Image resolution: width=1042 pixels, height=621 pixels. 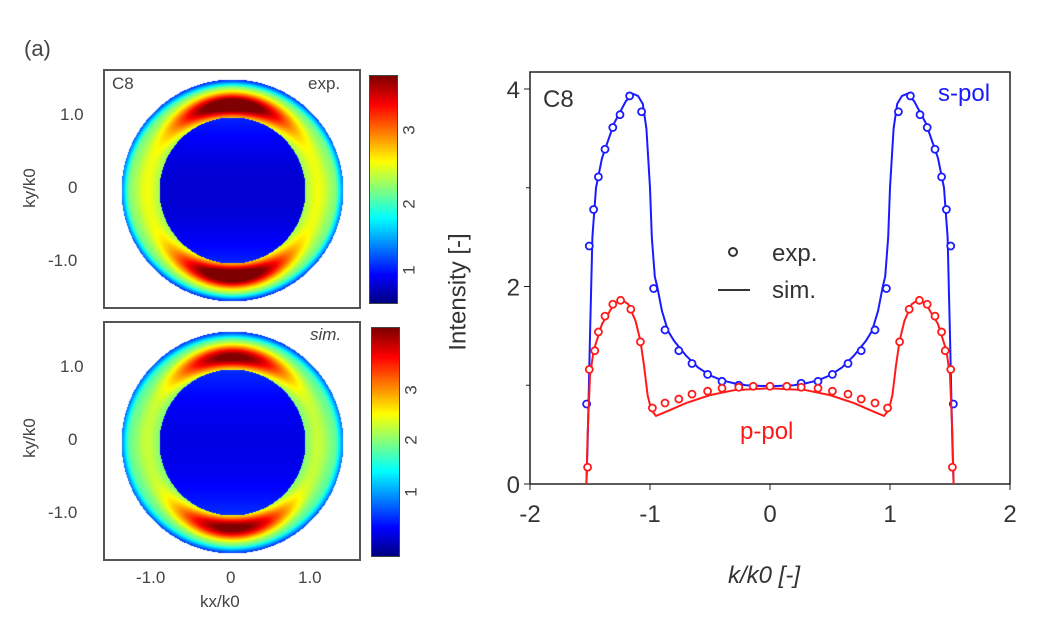 What do you see at coordinates (649, 514) in the screenshot?
I see `x-tick-label: -1` at bounding box center [649, 514].